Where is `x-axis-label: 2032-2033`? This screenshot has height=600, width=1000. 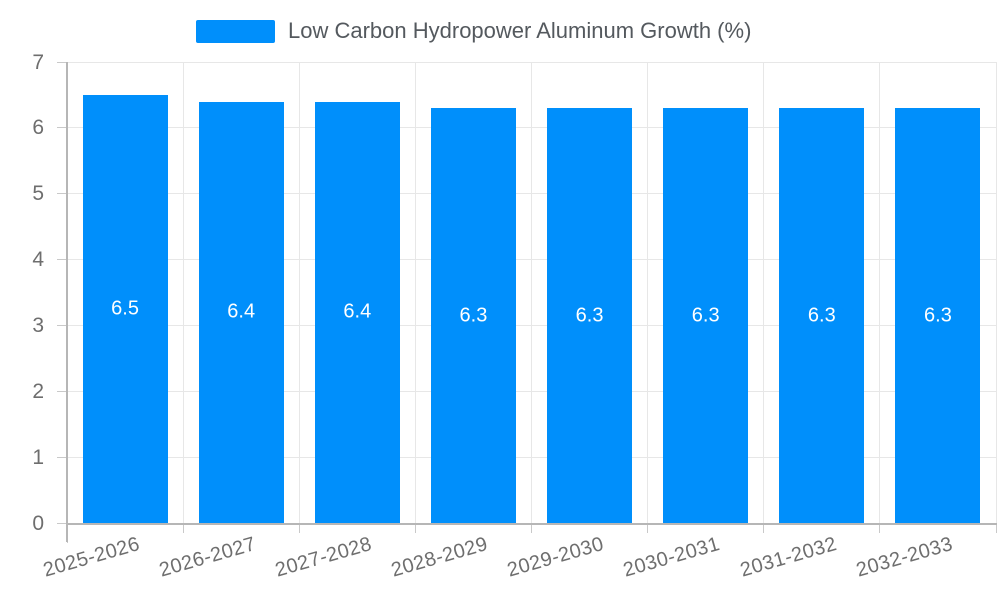 x-axis-label: 2032-2033 is located at coordinates (904, 557).